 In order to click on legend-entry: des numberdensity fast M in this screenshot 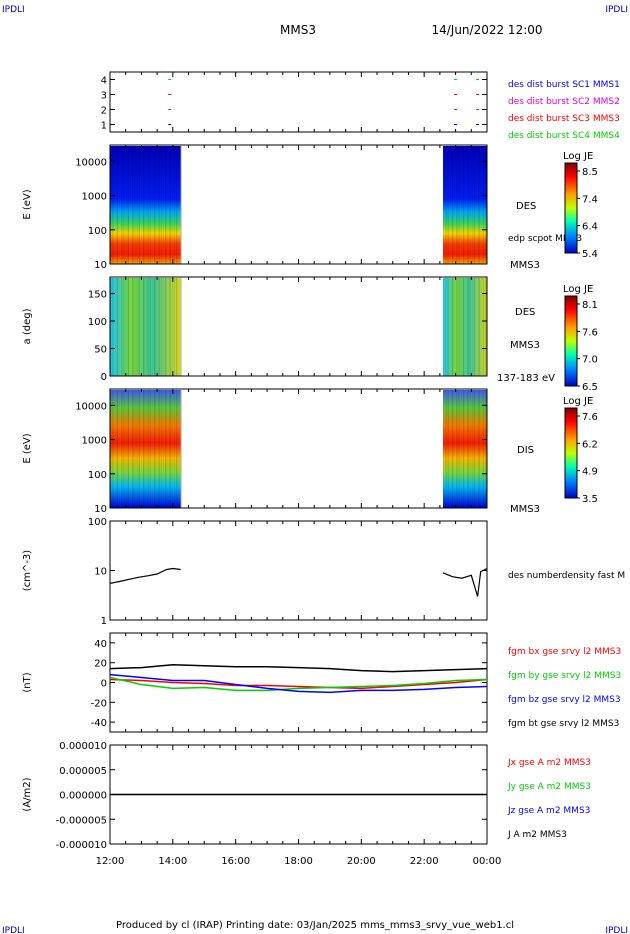, I will do `click(566, 576)`.